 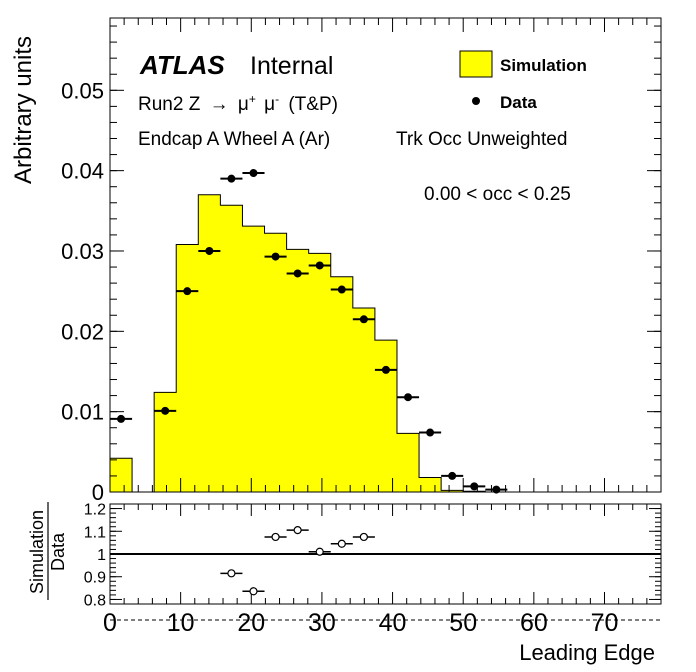 What do you see at coordinates (169, 104) in the screenshot?
I see `run-prefix: Run2 Z` at bounding box center [169, 104].